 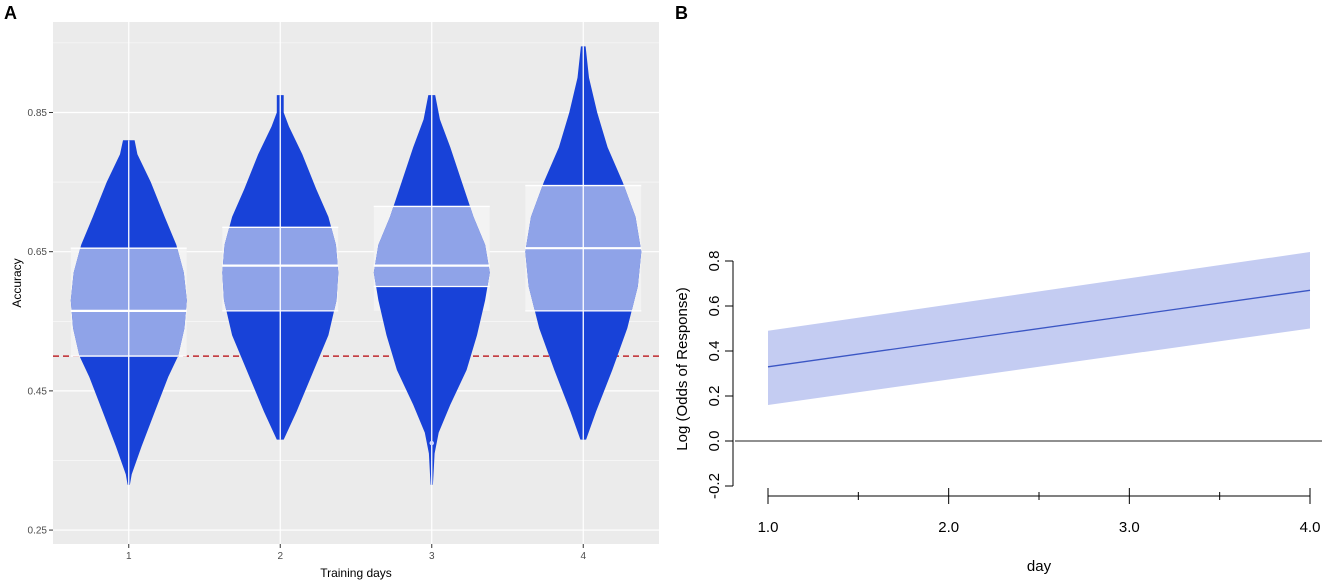 What do you see at coordinates (1039, 328) in the screenshot?
I see `fitted-line` at bounding box center [1039, 328].